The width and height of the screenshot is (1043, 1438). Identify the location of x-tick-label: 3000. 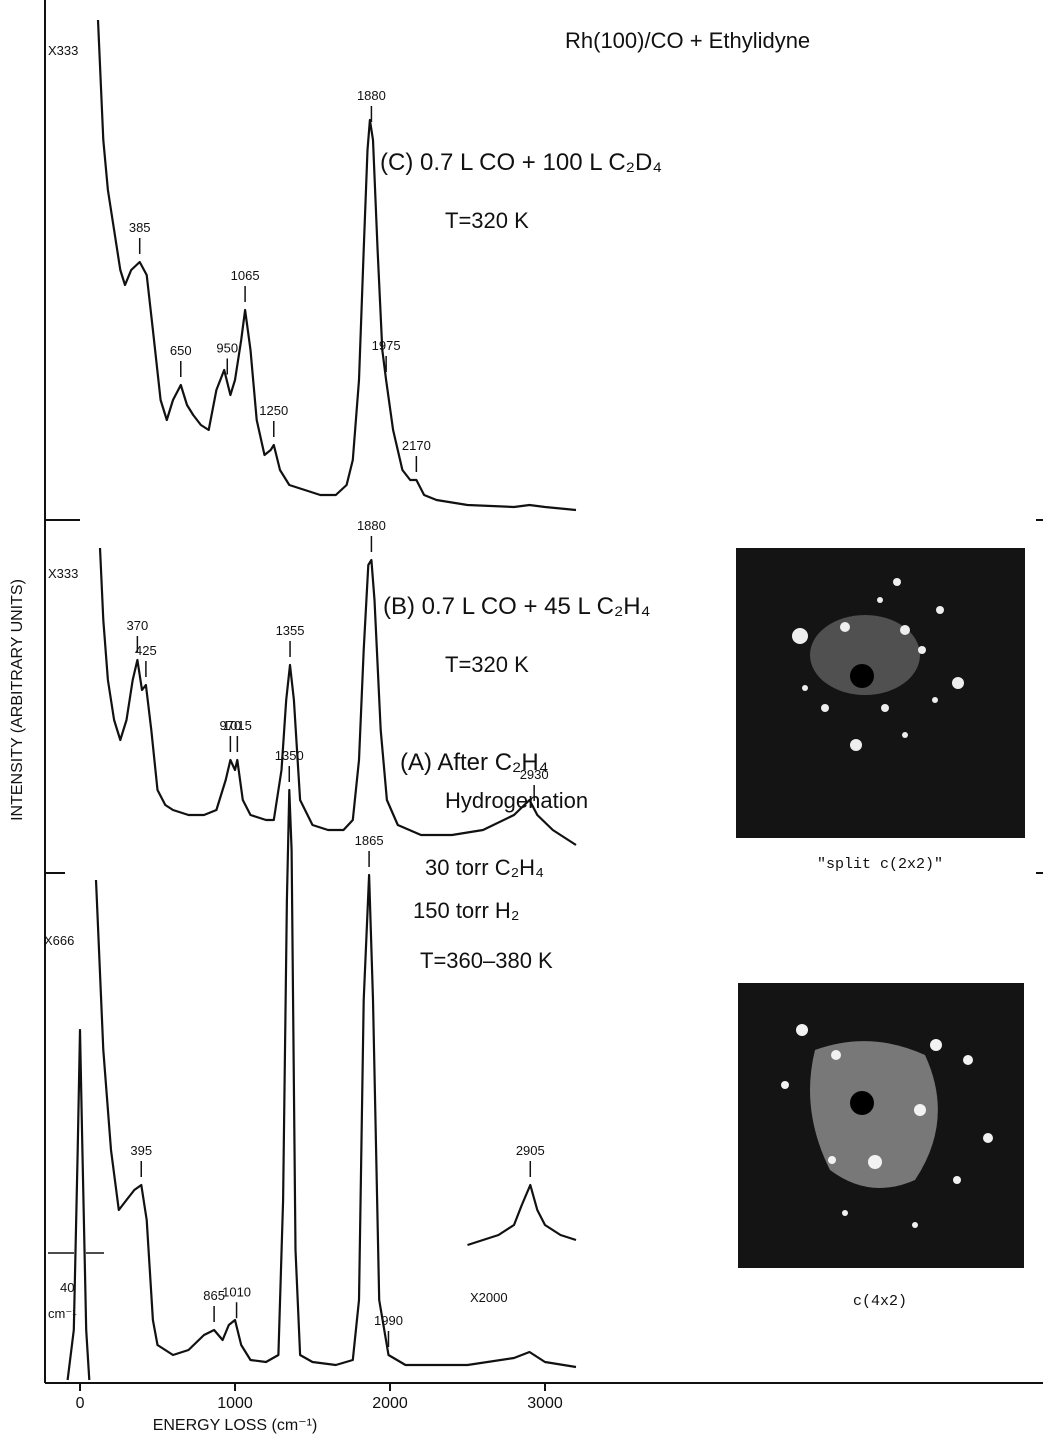
(545, 1403).